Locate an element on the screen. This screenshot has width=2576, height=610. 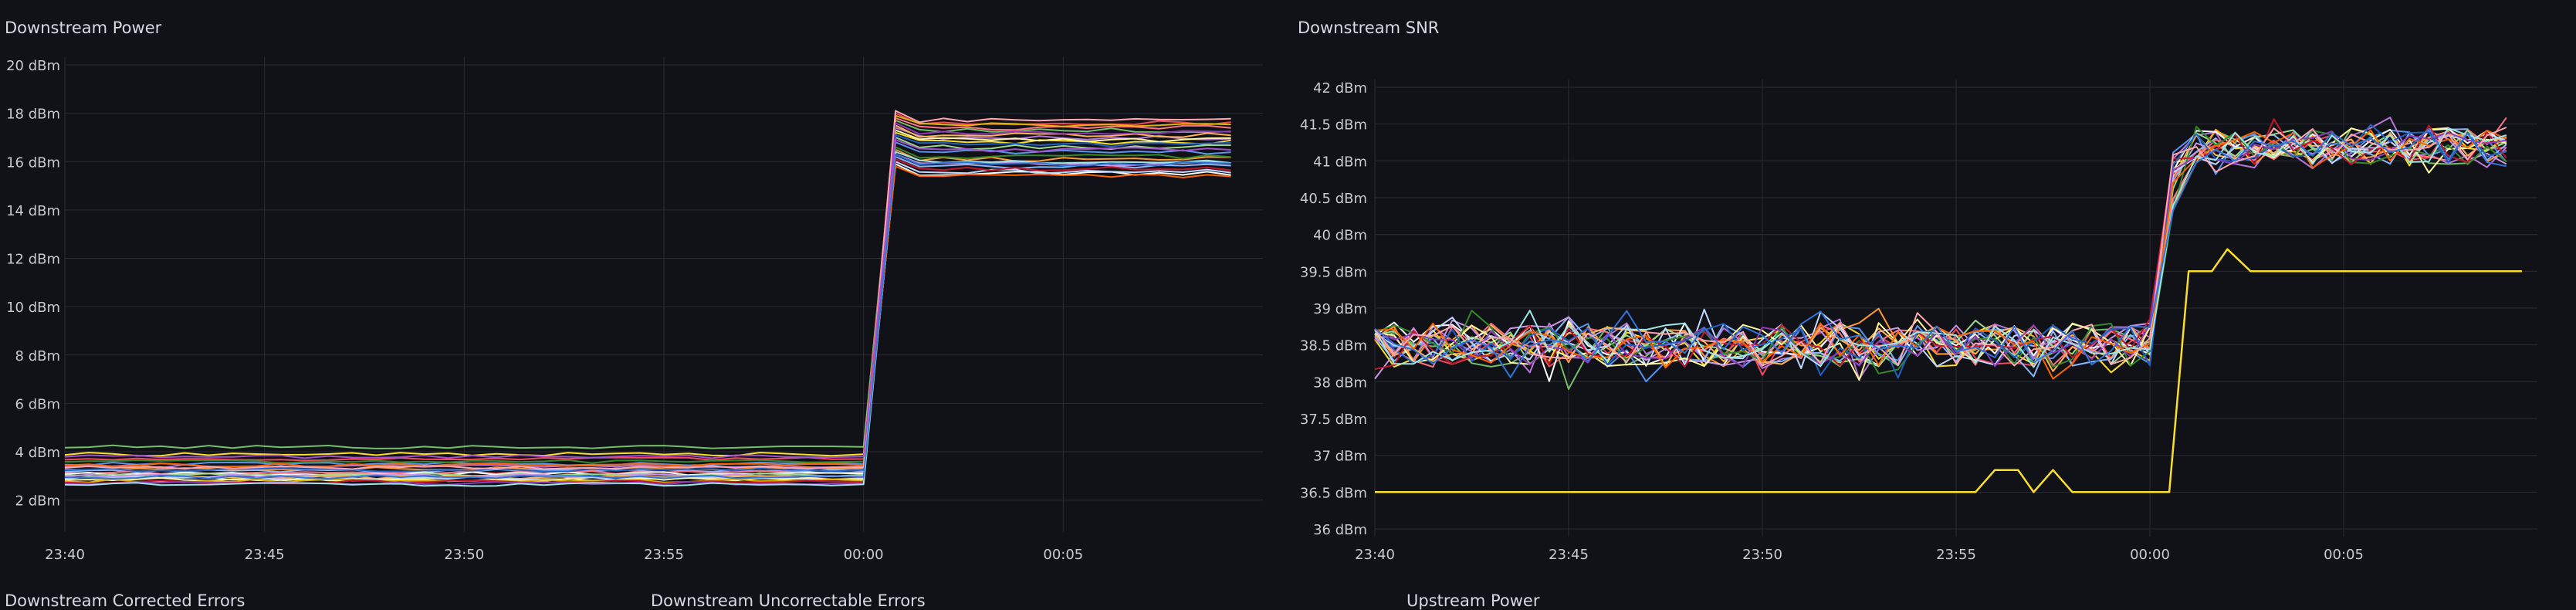
y-tick-label: 8 dBm is located at coordinates (37, 356).